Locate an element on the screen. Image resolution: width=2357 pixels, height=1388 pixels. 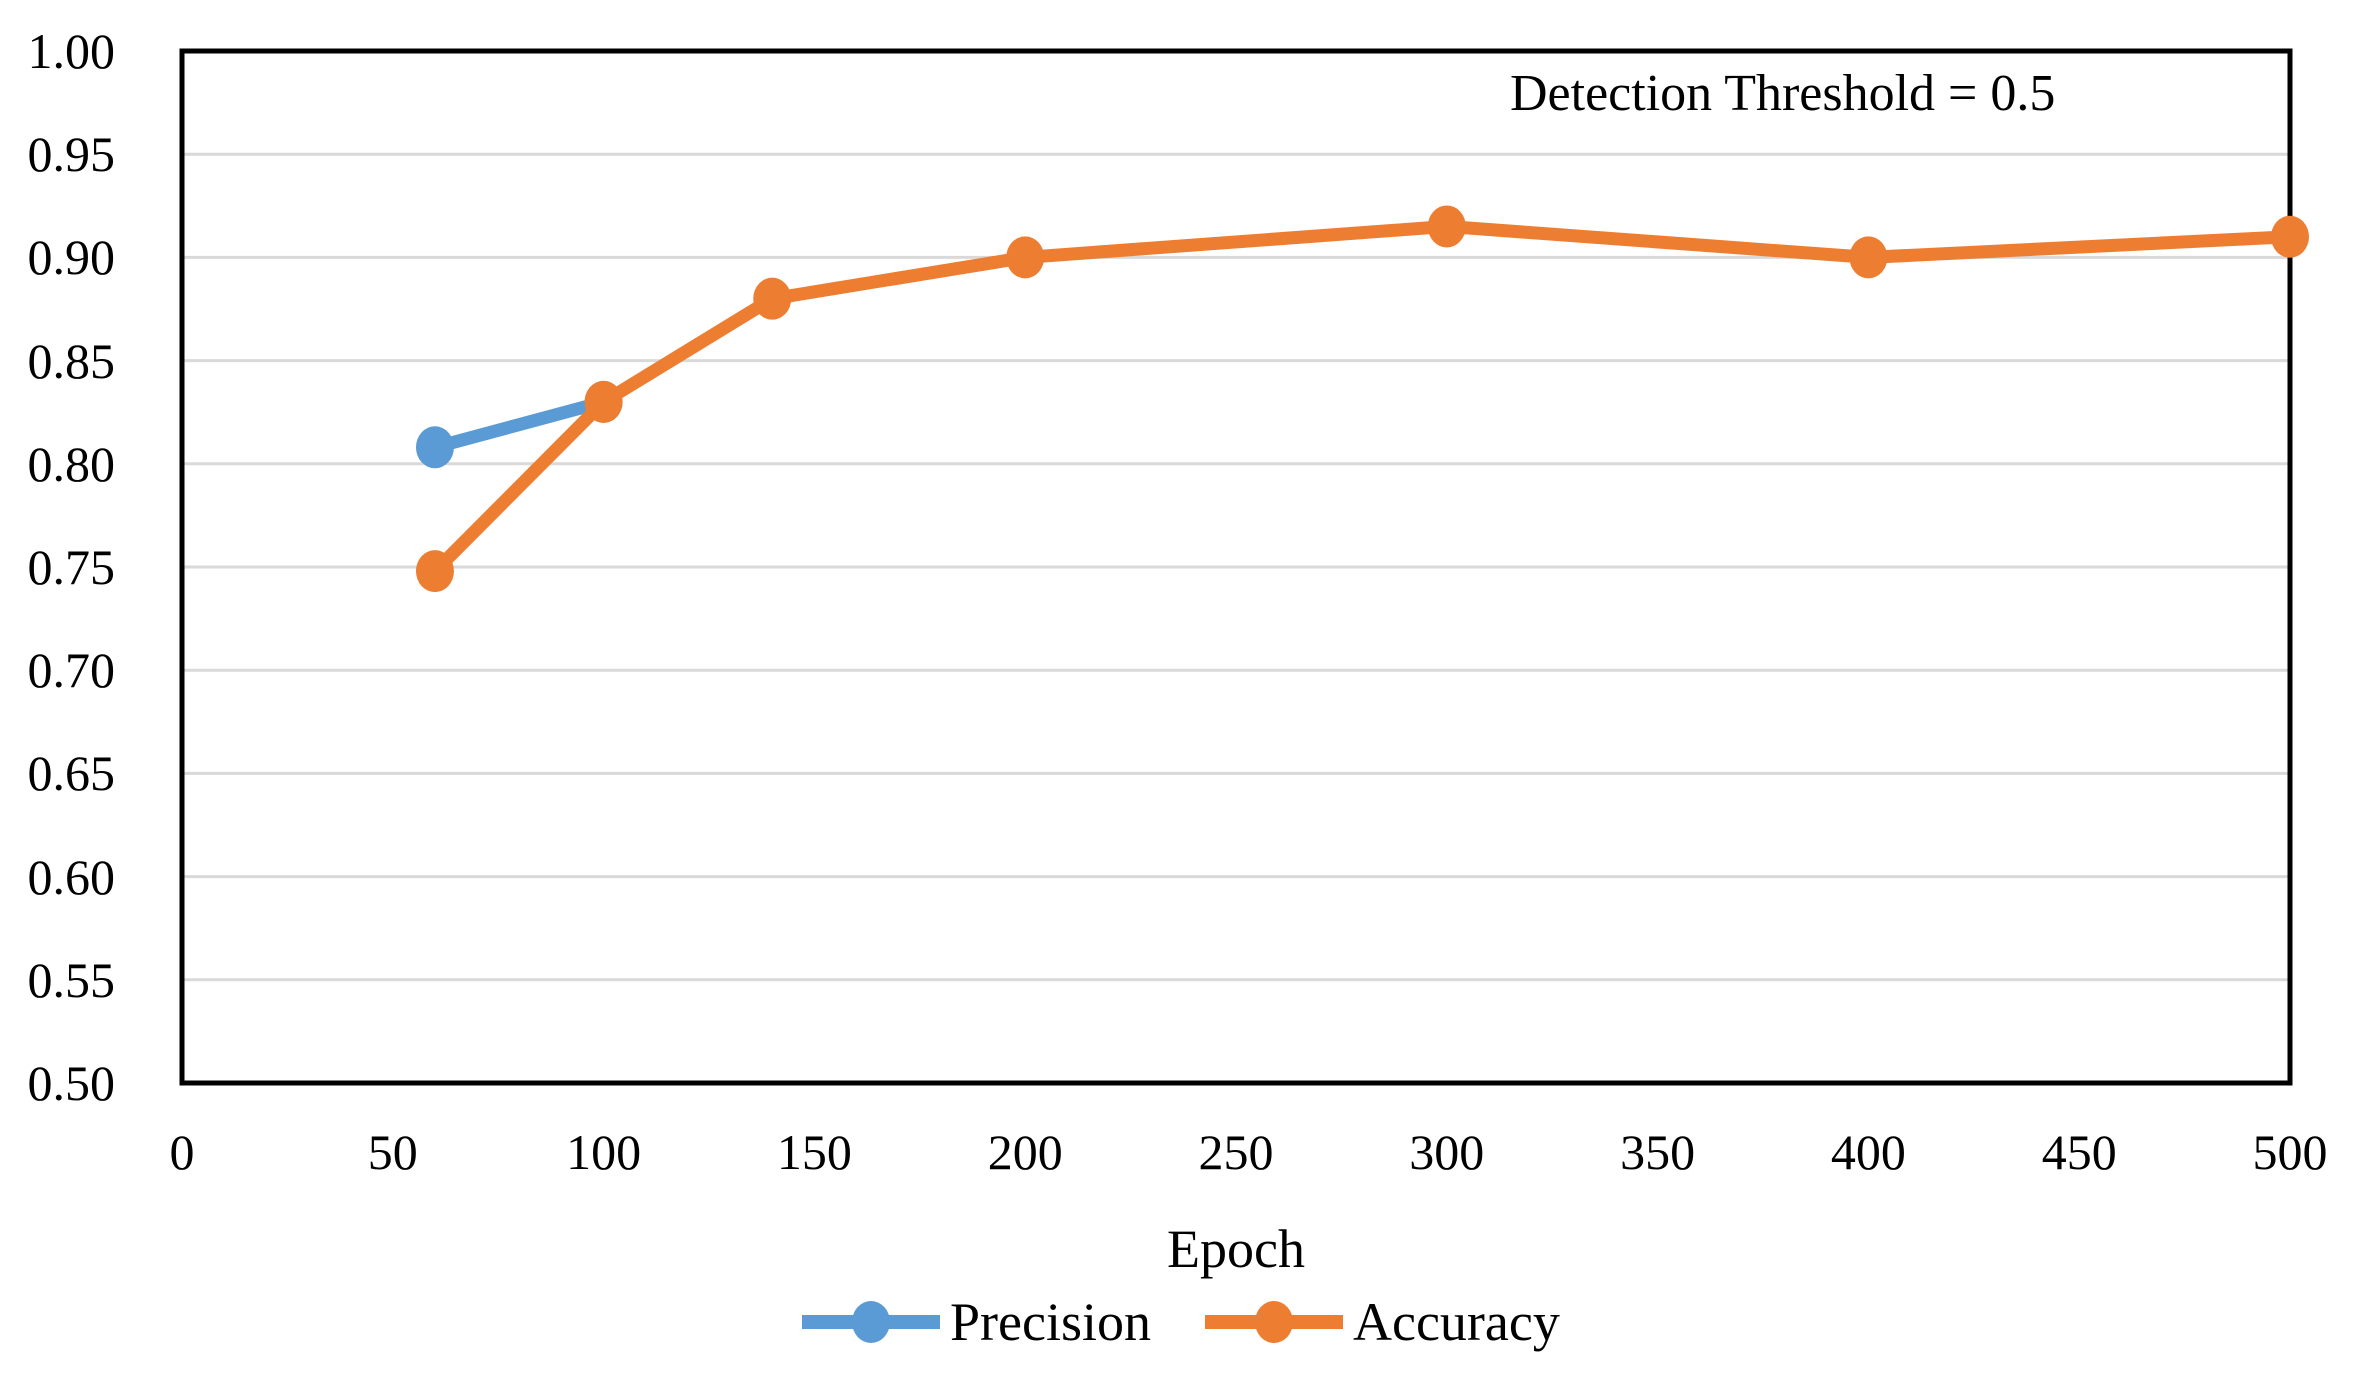
series-marker-precision is located at coordinates (434, 447).